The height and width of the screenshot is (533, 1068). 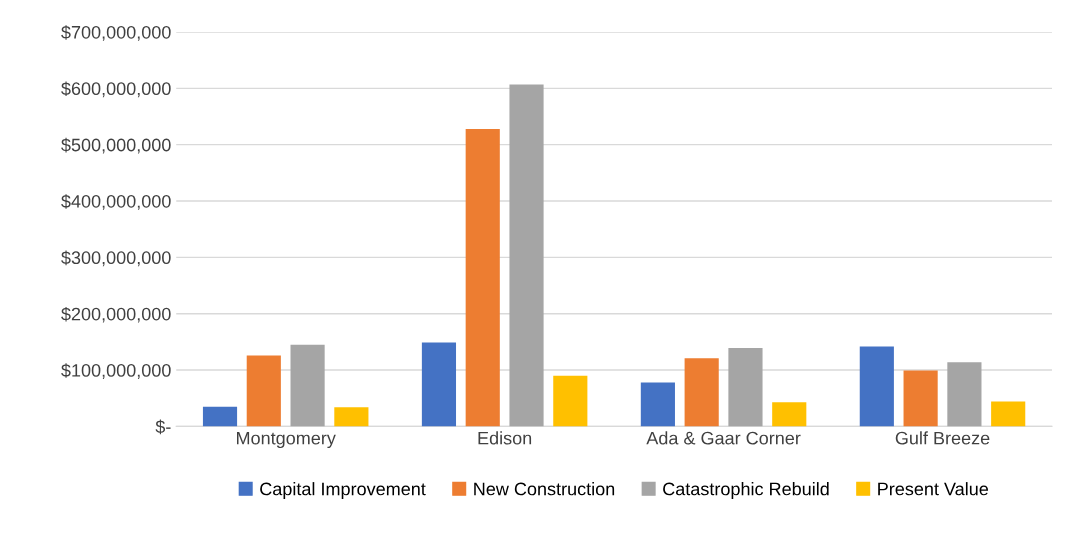 What do you see at coordinates (163, 427) in the screenshot?
I see `y-tick-label: $-` at bounding box center [163, 427].